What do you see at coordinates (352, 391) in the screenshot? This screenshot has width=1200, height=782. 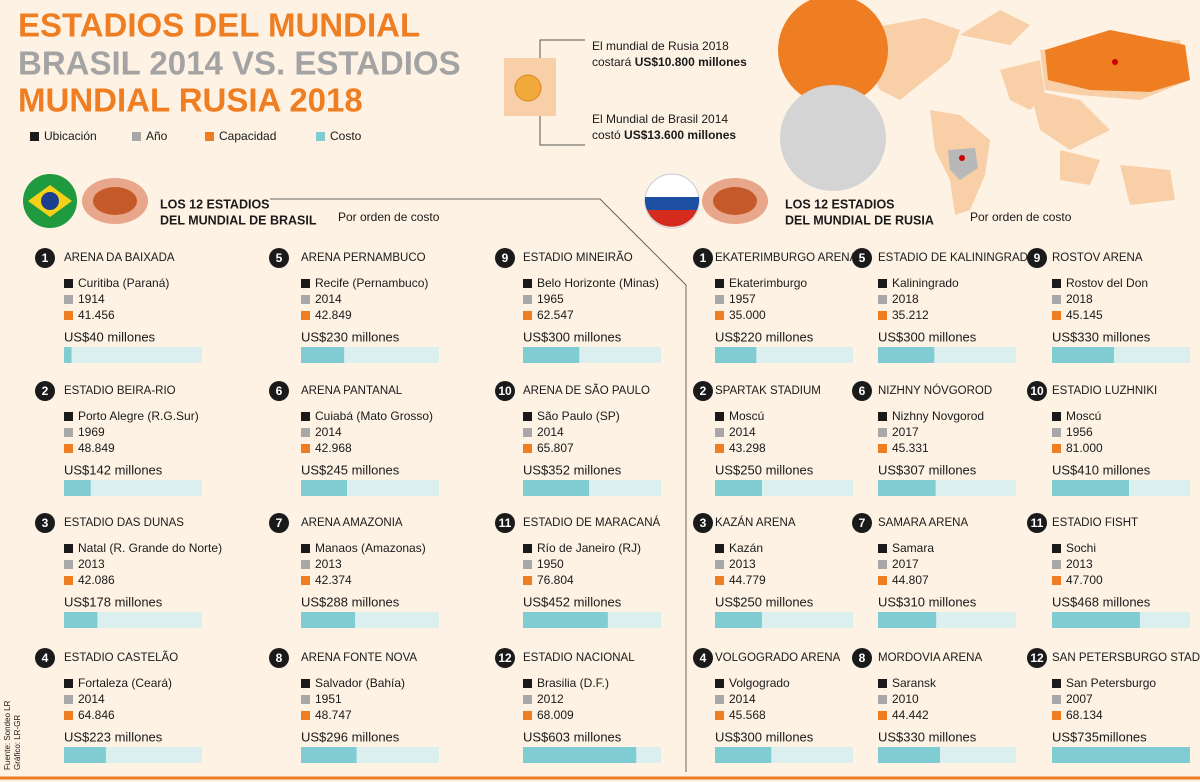 I see `stadium-name: ARENA PANTANAL` at bounding box center [352, 391].